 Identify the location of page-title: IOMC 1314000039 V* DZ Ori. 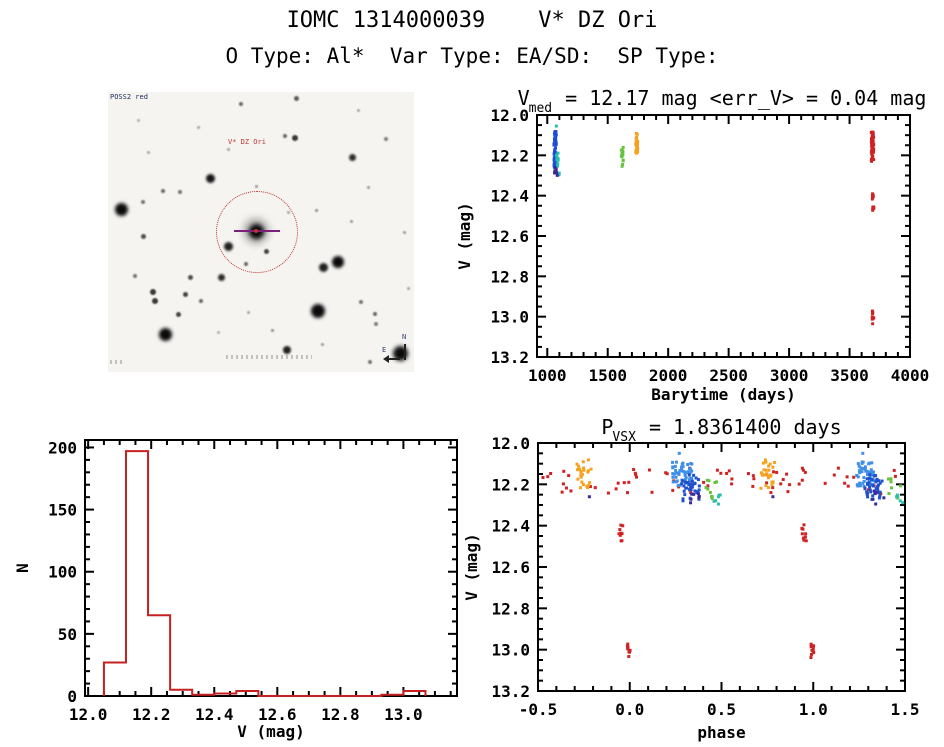
(472, 20).